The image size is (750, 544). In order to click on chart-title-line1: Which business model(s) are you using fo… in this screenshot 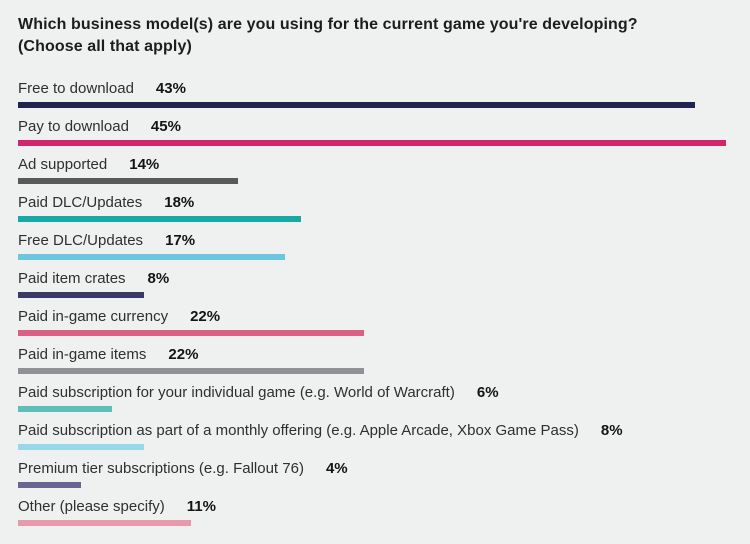, I will do `click(328, 24)`.